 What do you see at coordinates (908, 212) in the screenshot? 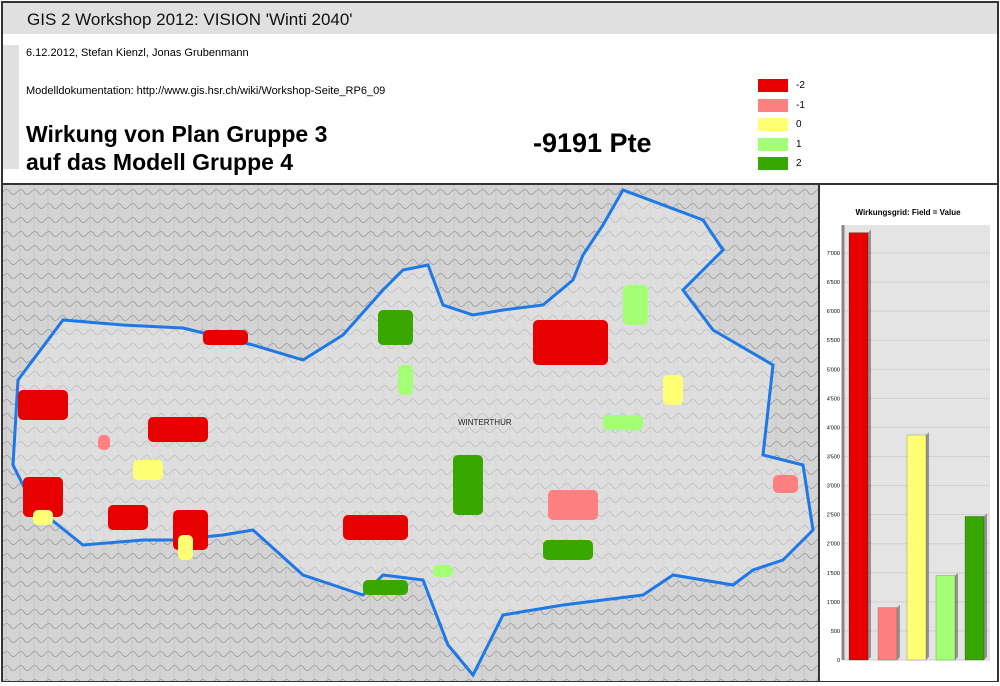
I see `chart-title: Wirkungsgrid: Field = Value` at bounding box center [908, 212].